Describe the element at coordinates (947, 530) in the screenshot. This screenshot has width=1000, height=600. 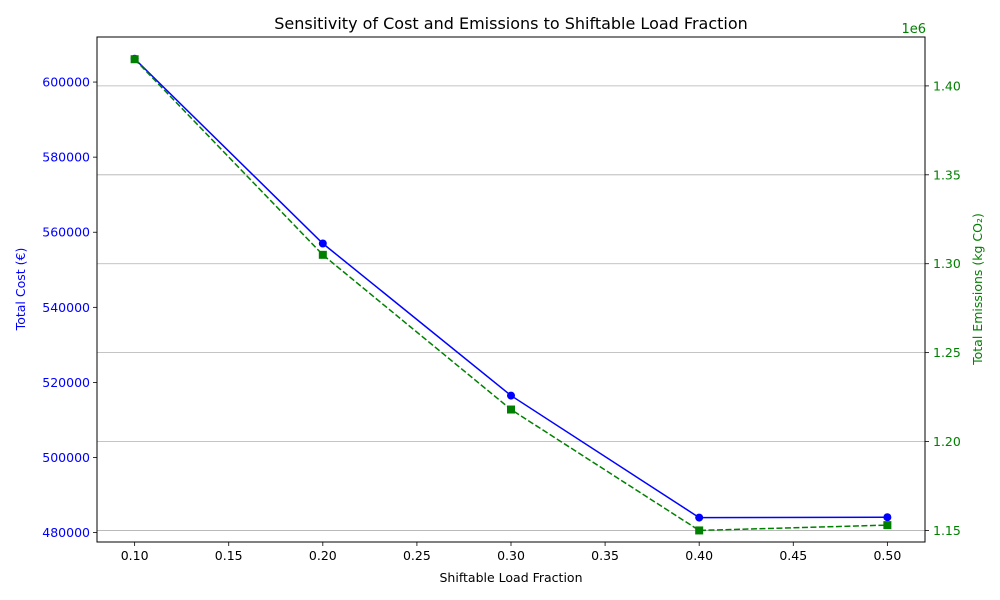
I see `right-tick-label: 1.15` at that location.